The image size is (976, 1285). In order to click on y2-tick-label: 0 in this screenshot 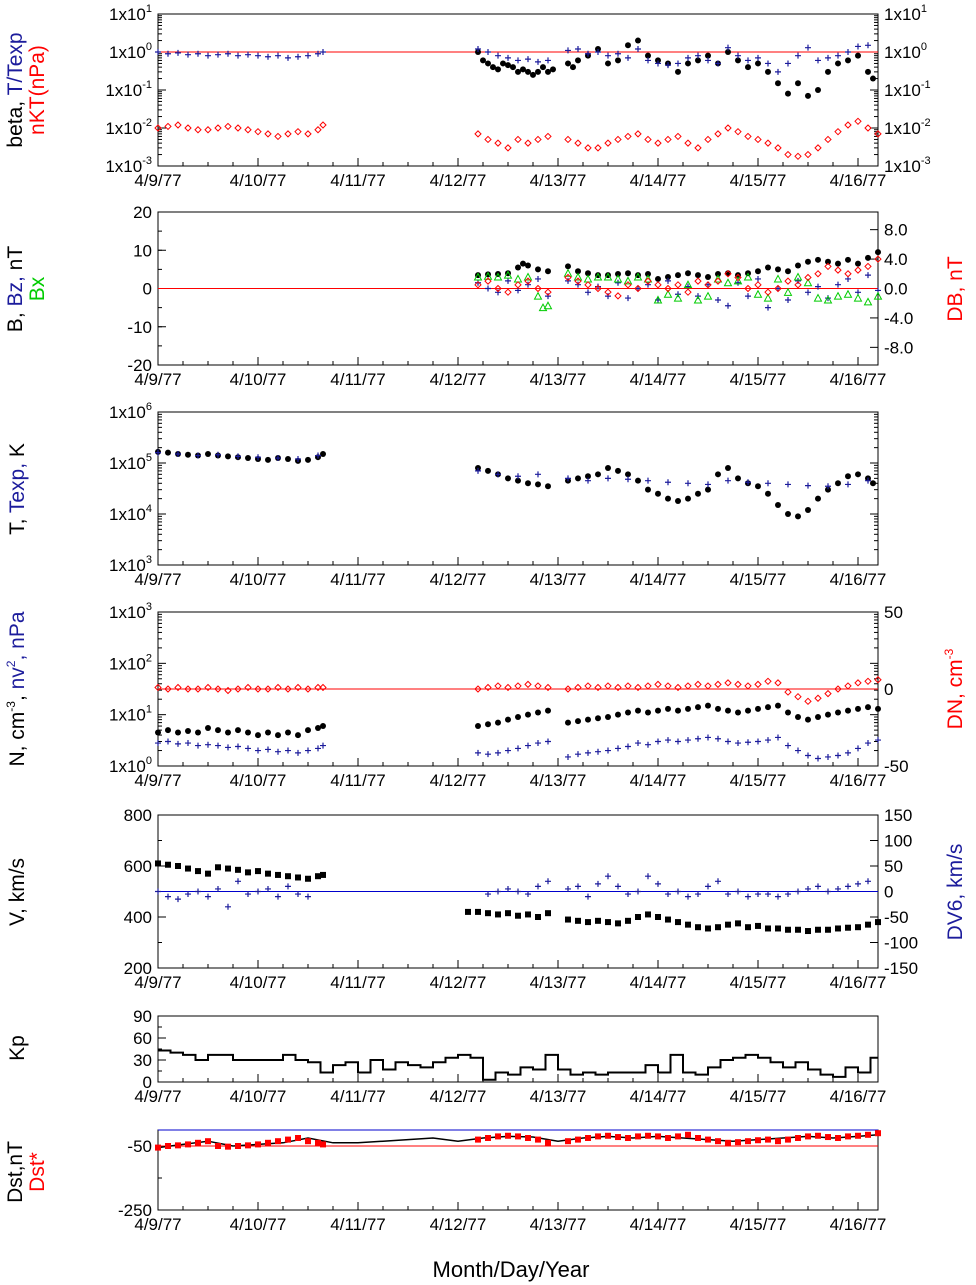, I will do `click(888, 892)`.